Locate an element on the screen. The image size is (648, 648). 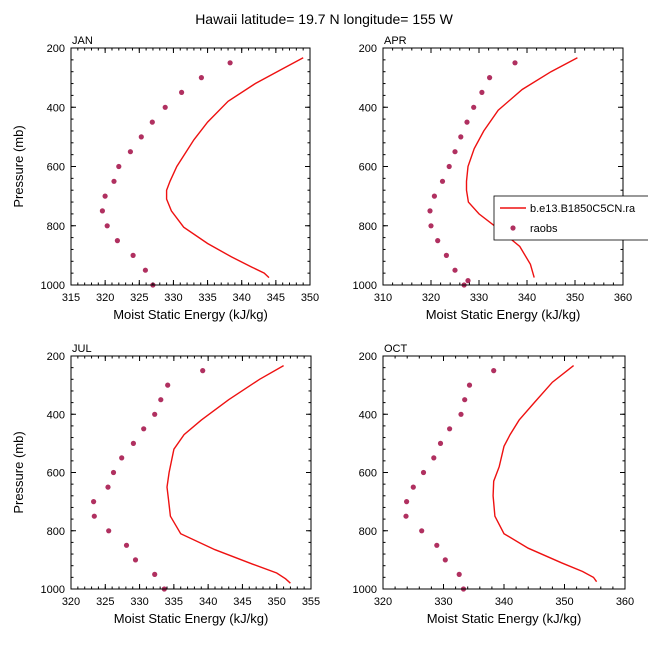
x-tick-label: 345 is located at coordinates (242, 602).